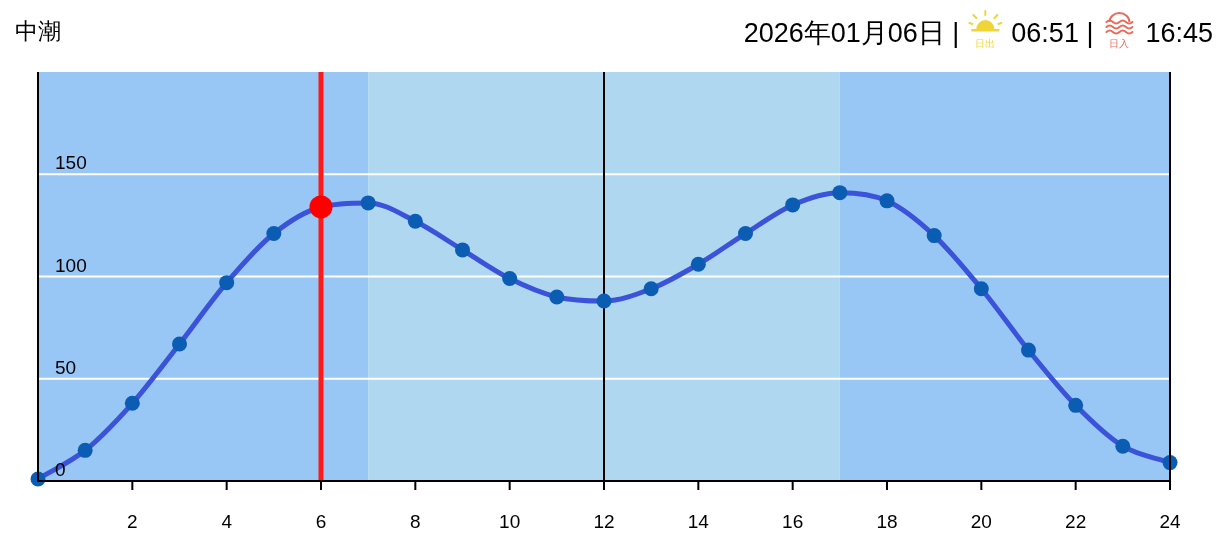  I want to click on chart-title: 中潮, so click(38, 31).